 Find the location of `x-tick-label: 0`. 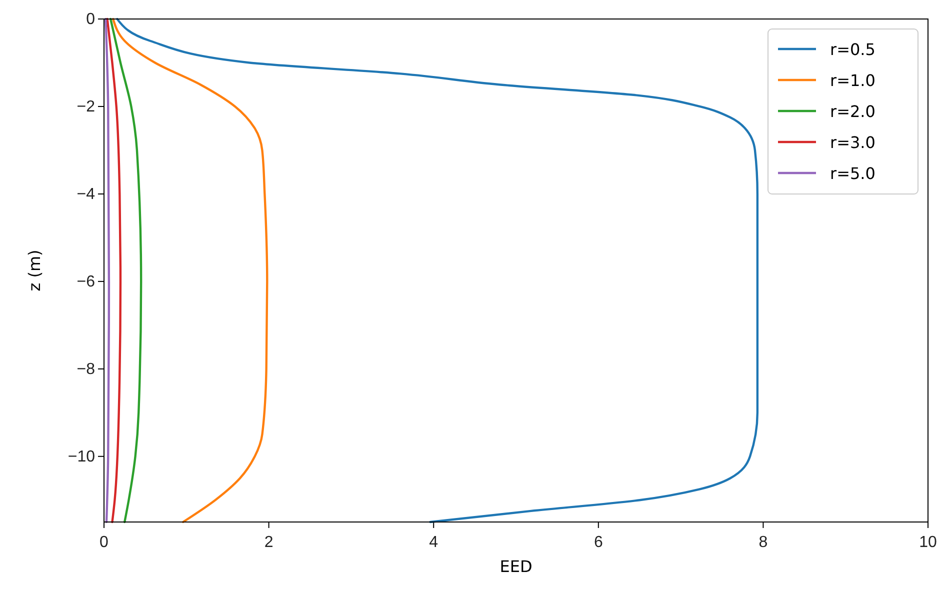

x-tick-label: 0 is located at coordinates (104, 542).